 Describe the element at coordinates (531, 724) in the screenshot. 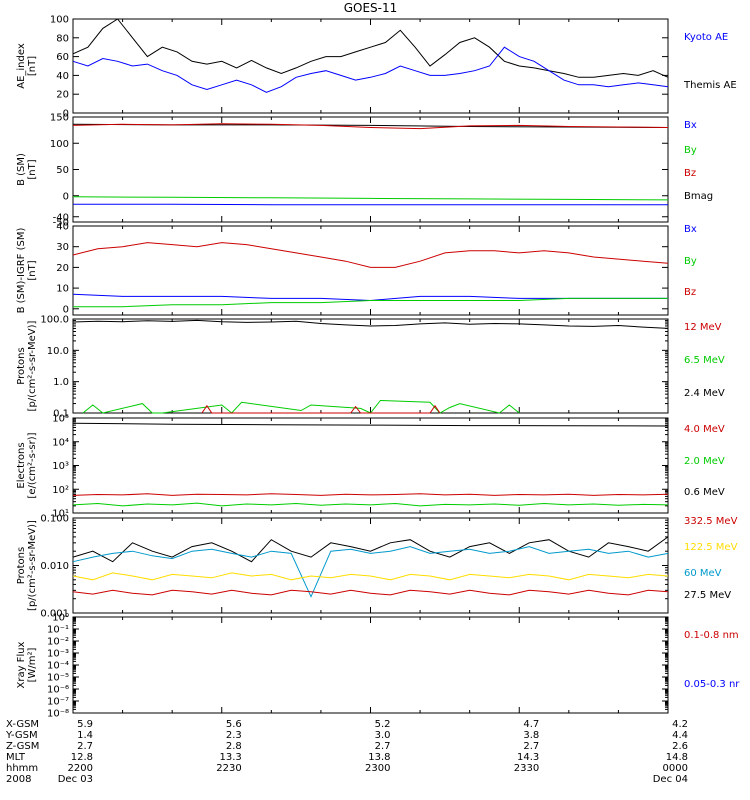

I see `footer-value: 4.7` at that location.